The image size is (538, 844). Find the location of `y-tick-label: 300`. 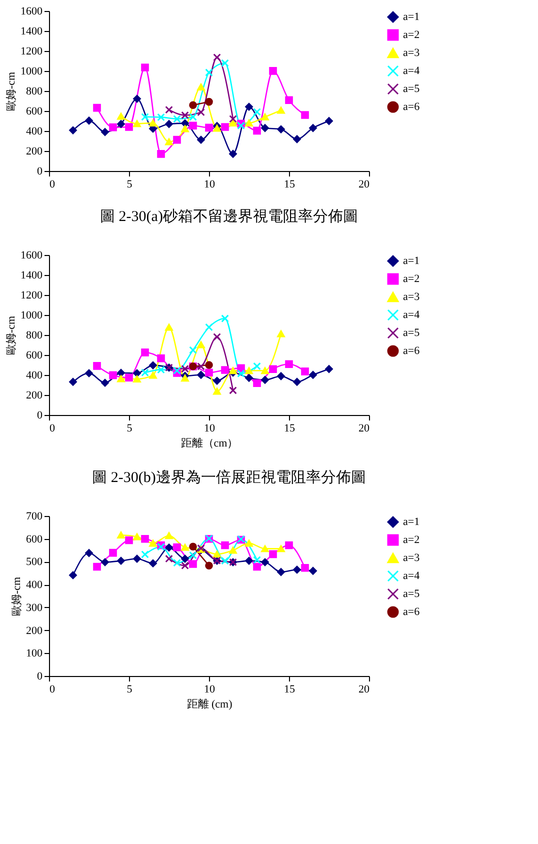

y-tick-label: 300 is located at coordinates (34, 608).